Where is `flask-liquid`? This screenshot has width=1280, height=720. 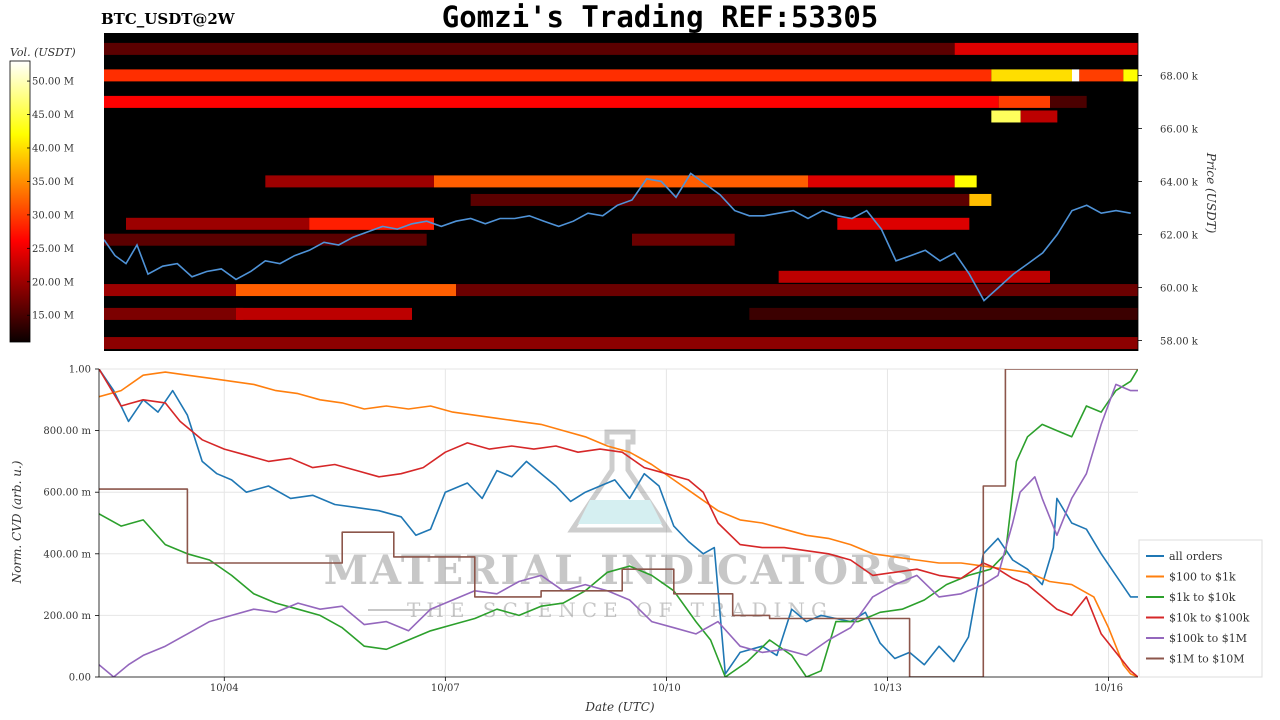
flask-liquid is located at coordinates (620, 512).